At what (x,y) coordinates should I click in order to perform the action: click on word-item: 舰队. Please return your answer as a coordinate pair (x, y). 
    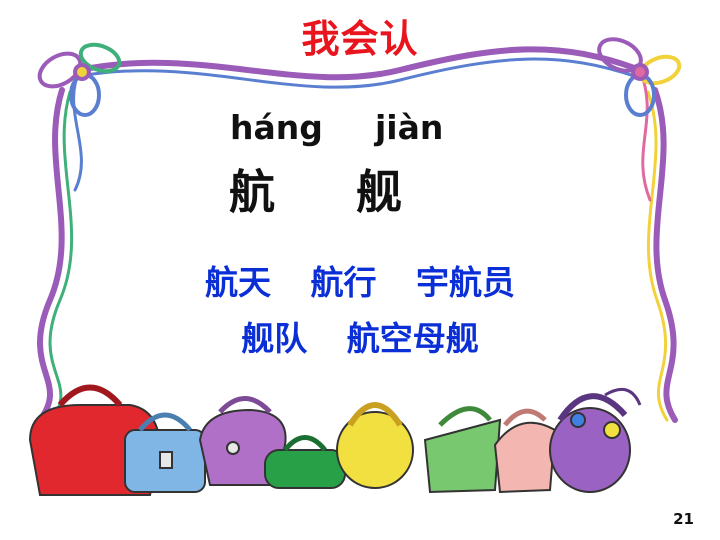
    Looking at the image, I should click on (274, 338).